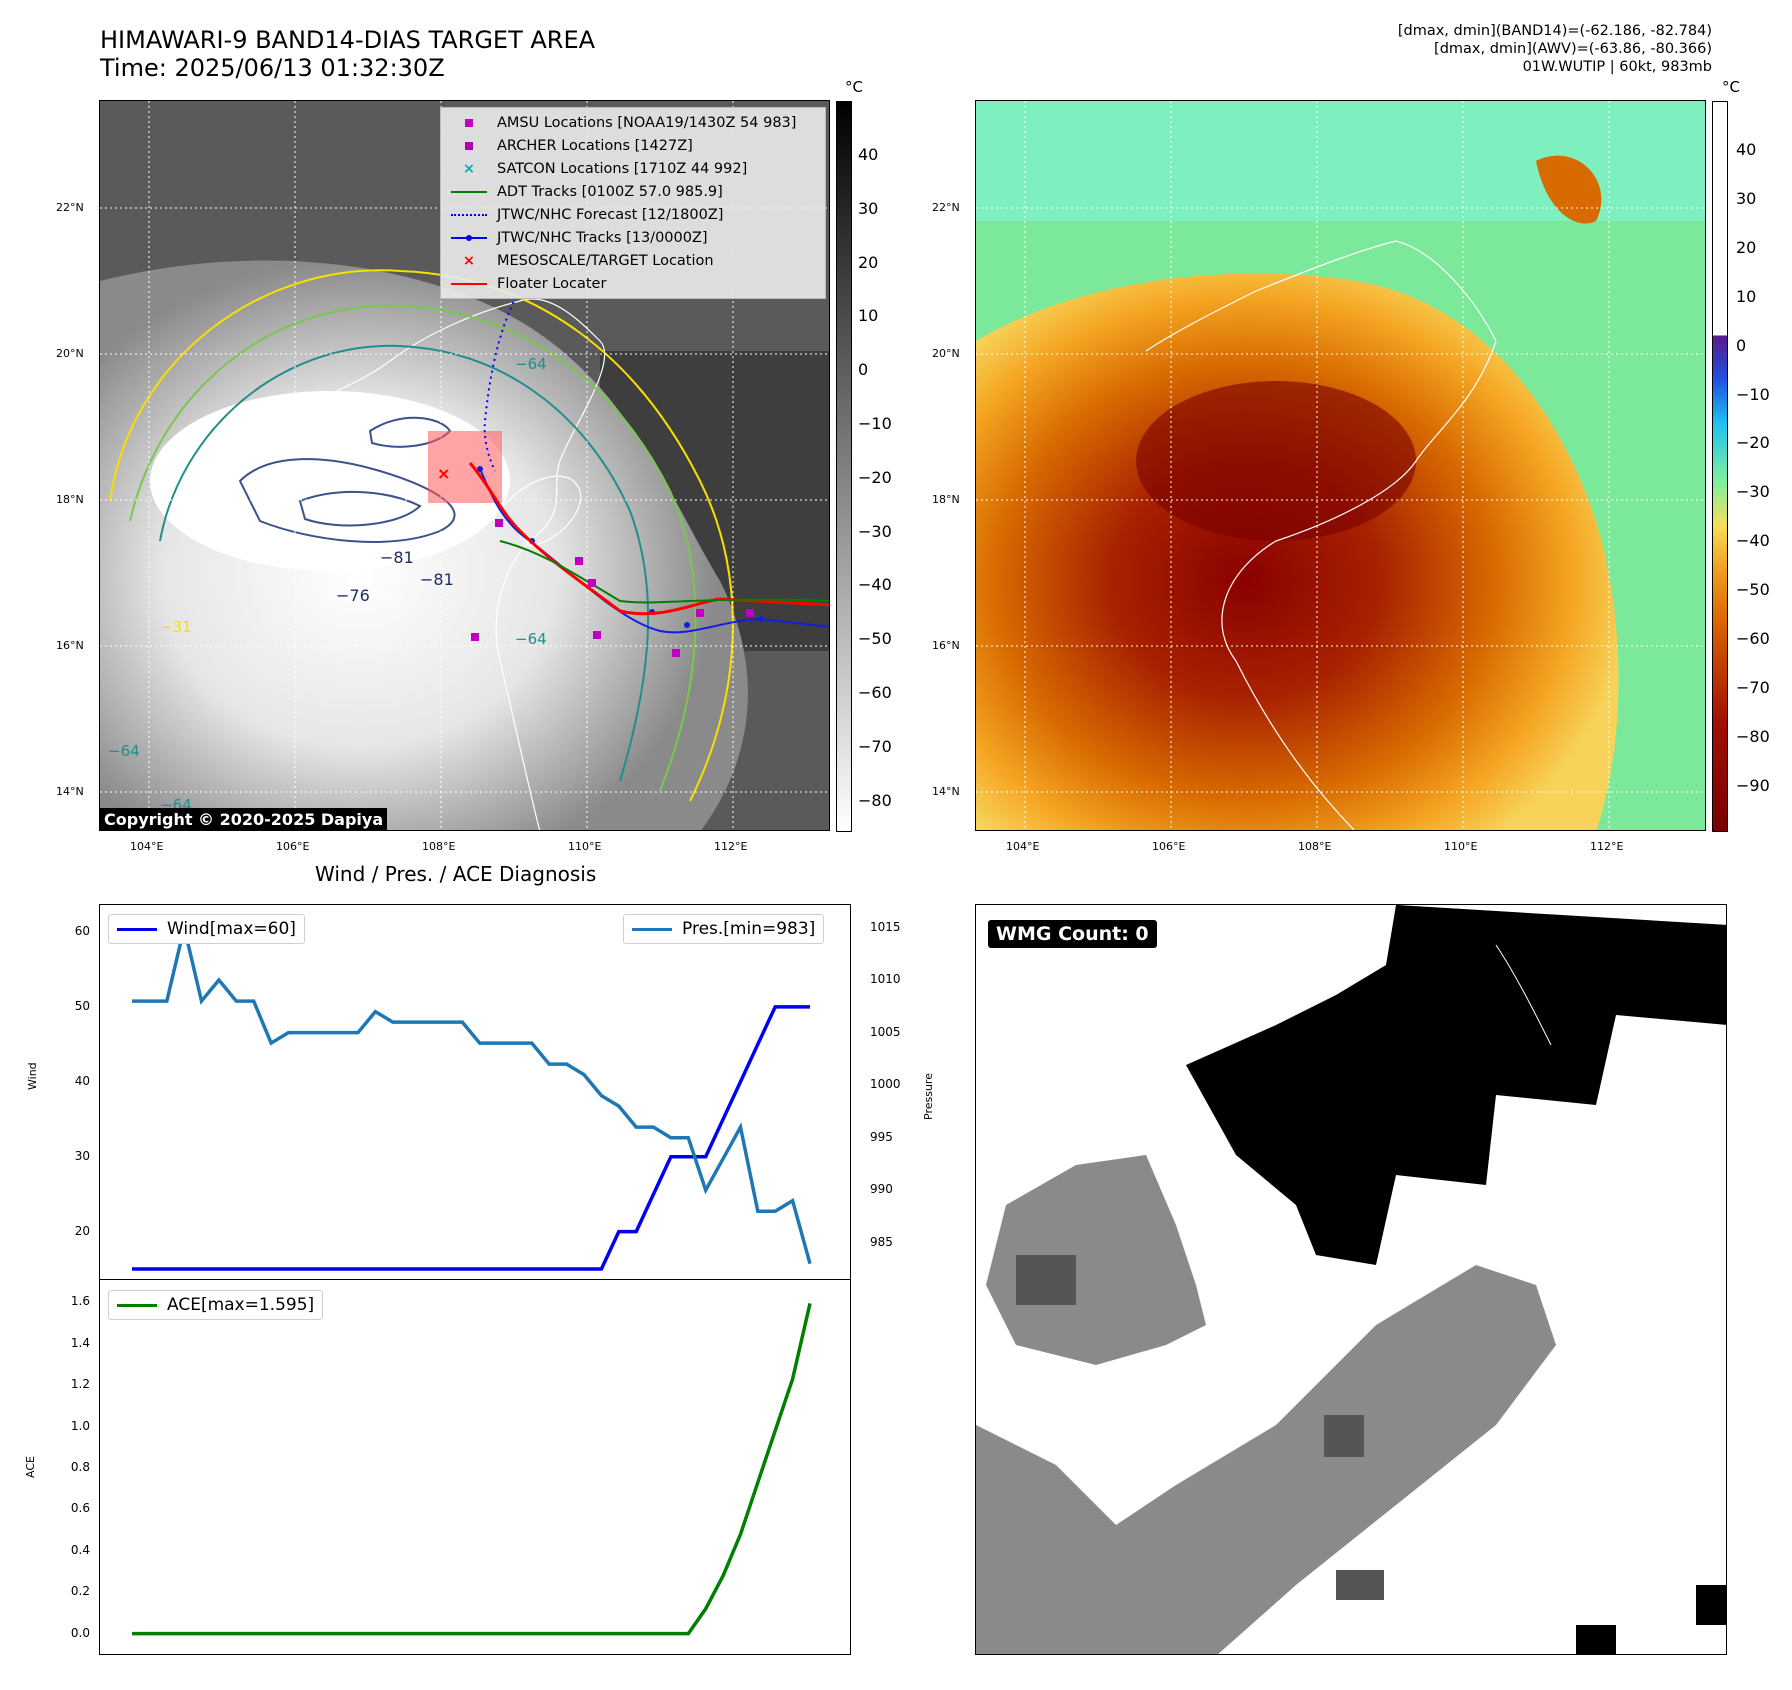  What do you see at coordinates (30, 1467) in the screenshot?
I see `ace-axis-label: ACE` at bounding box center [30, 1467].